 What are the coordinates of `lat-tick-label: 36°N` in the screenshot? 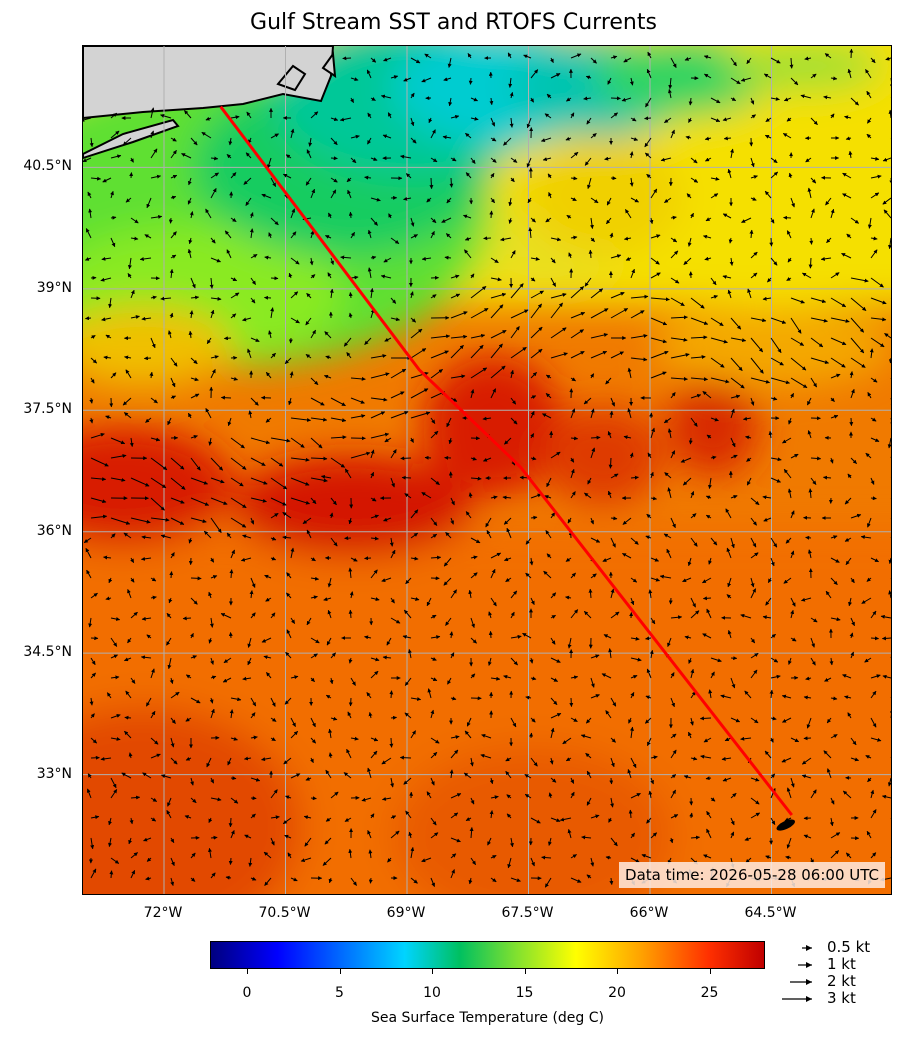 It's located at (54, 530).